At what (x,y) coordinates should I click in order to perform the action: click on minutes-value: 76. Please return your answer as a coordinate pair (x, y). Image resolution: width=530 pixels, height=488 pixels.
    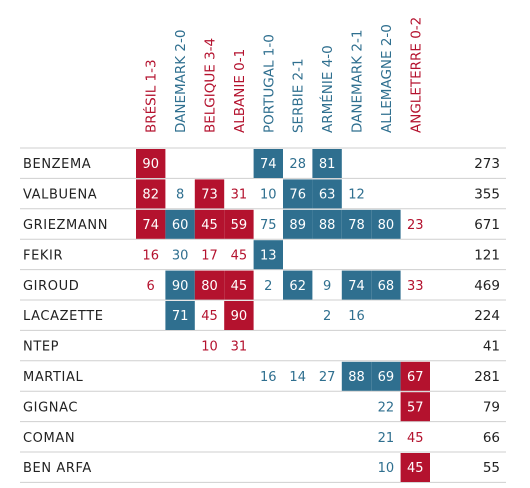
    Looking at the image, I should click on (297, 195).